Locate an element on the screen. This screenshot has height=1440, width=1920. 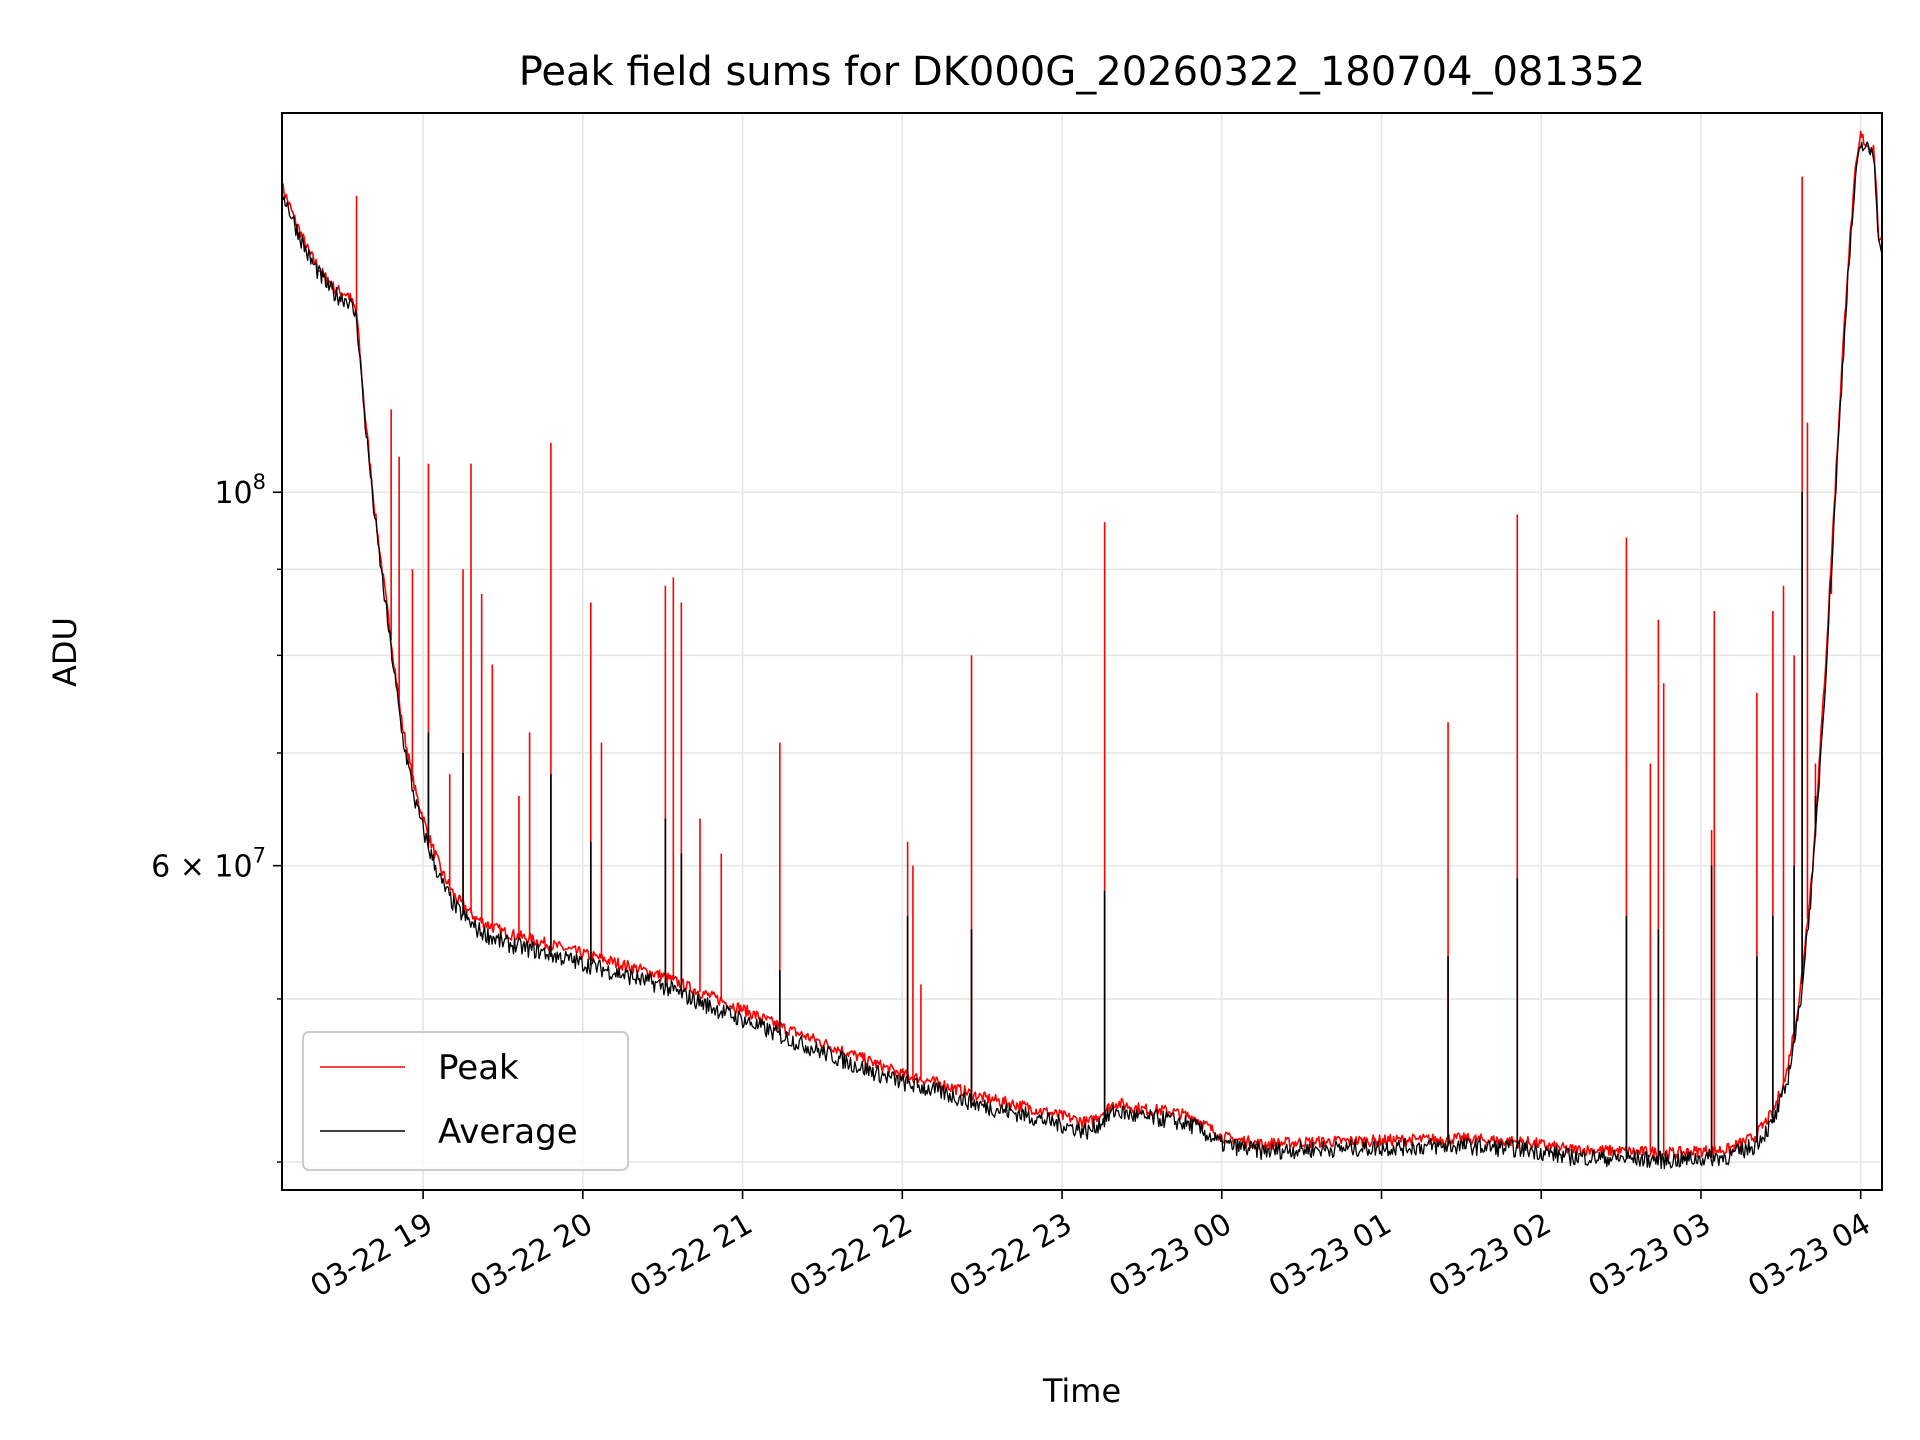
y-axis: 108 6 × 107 is located at coordinates (216, 816).